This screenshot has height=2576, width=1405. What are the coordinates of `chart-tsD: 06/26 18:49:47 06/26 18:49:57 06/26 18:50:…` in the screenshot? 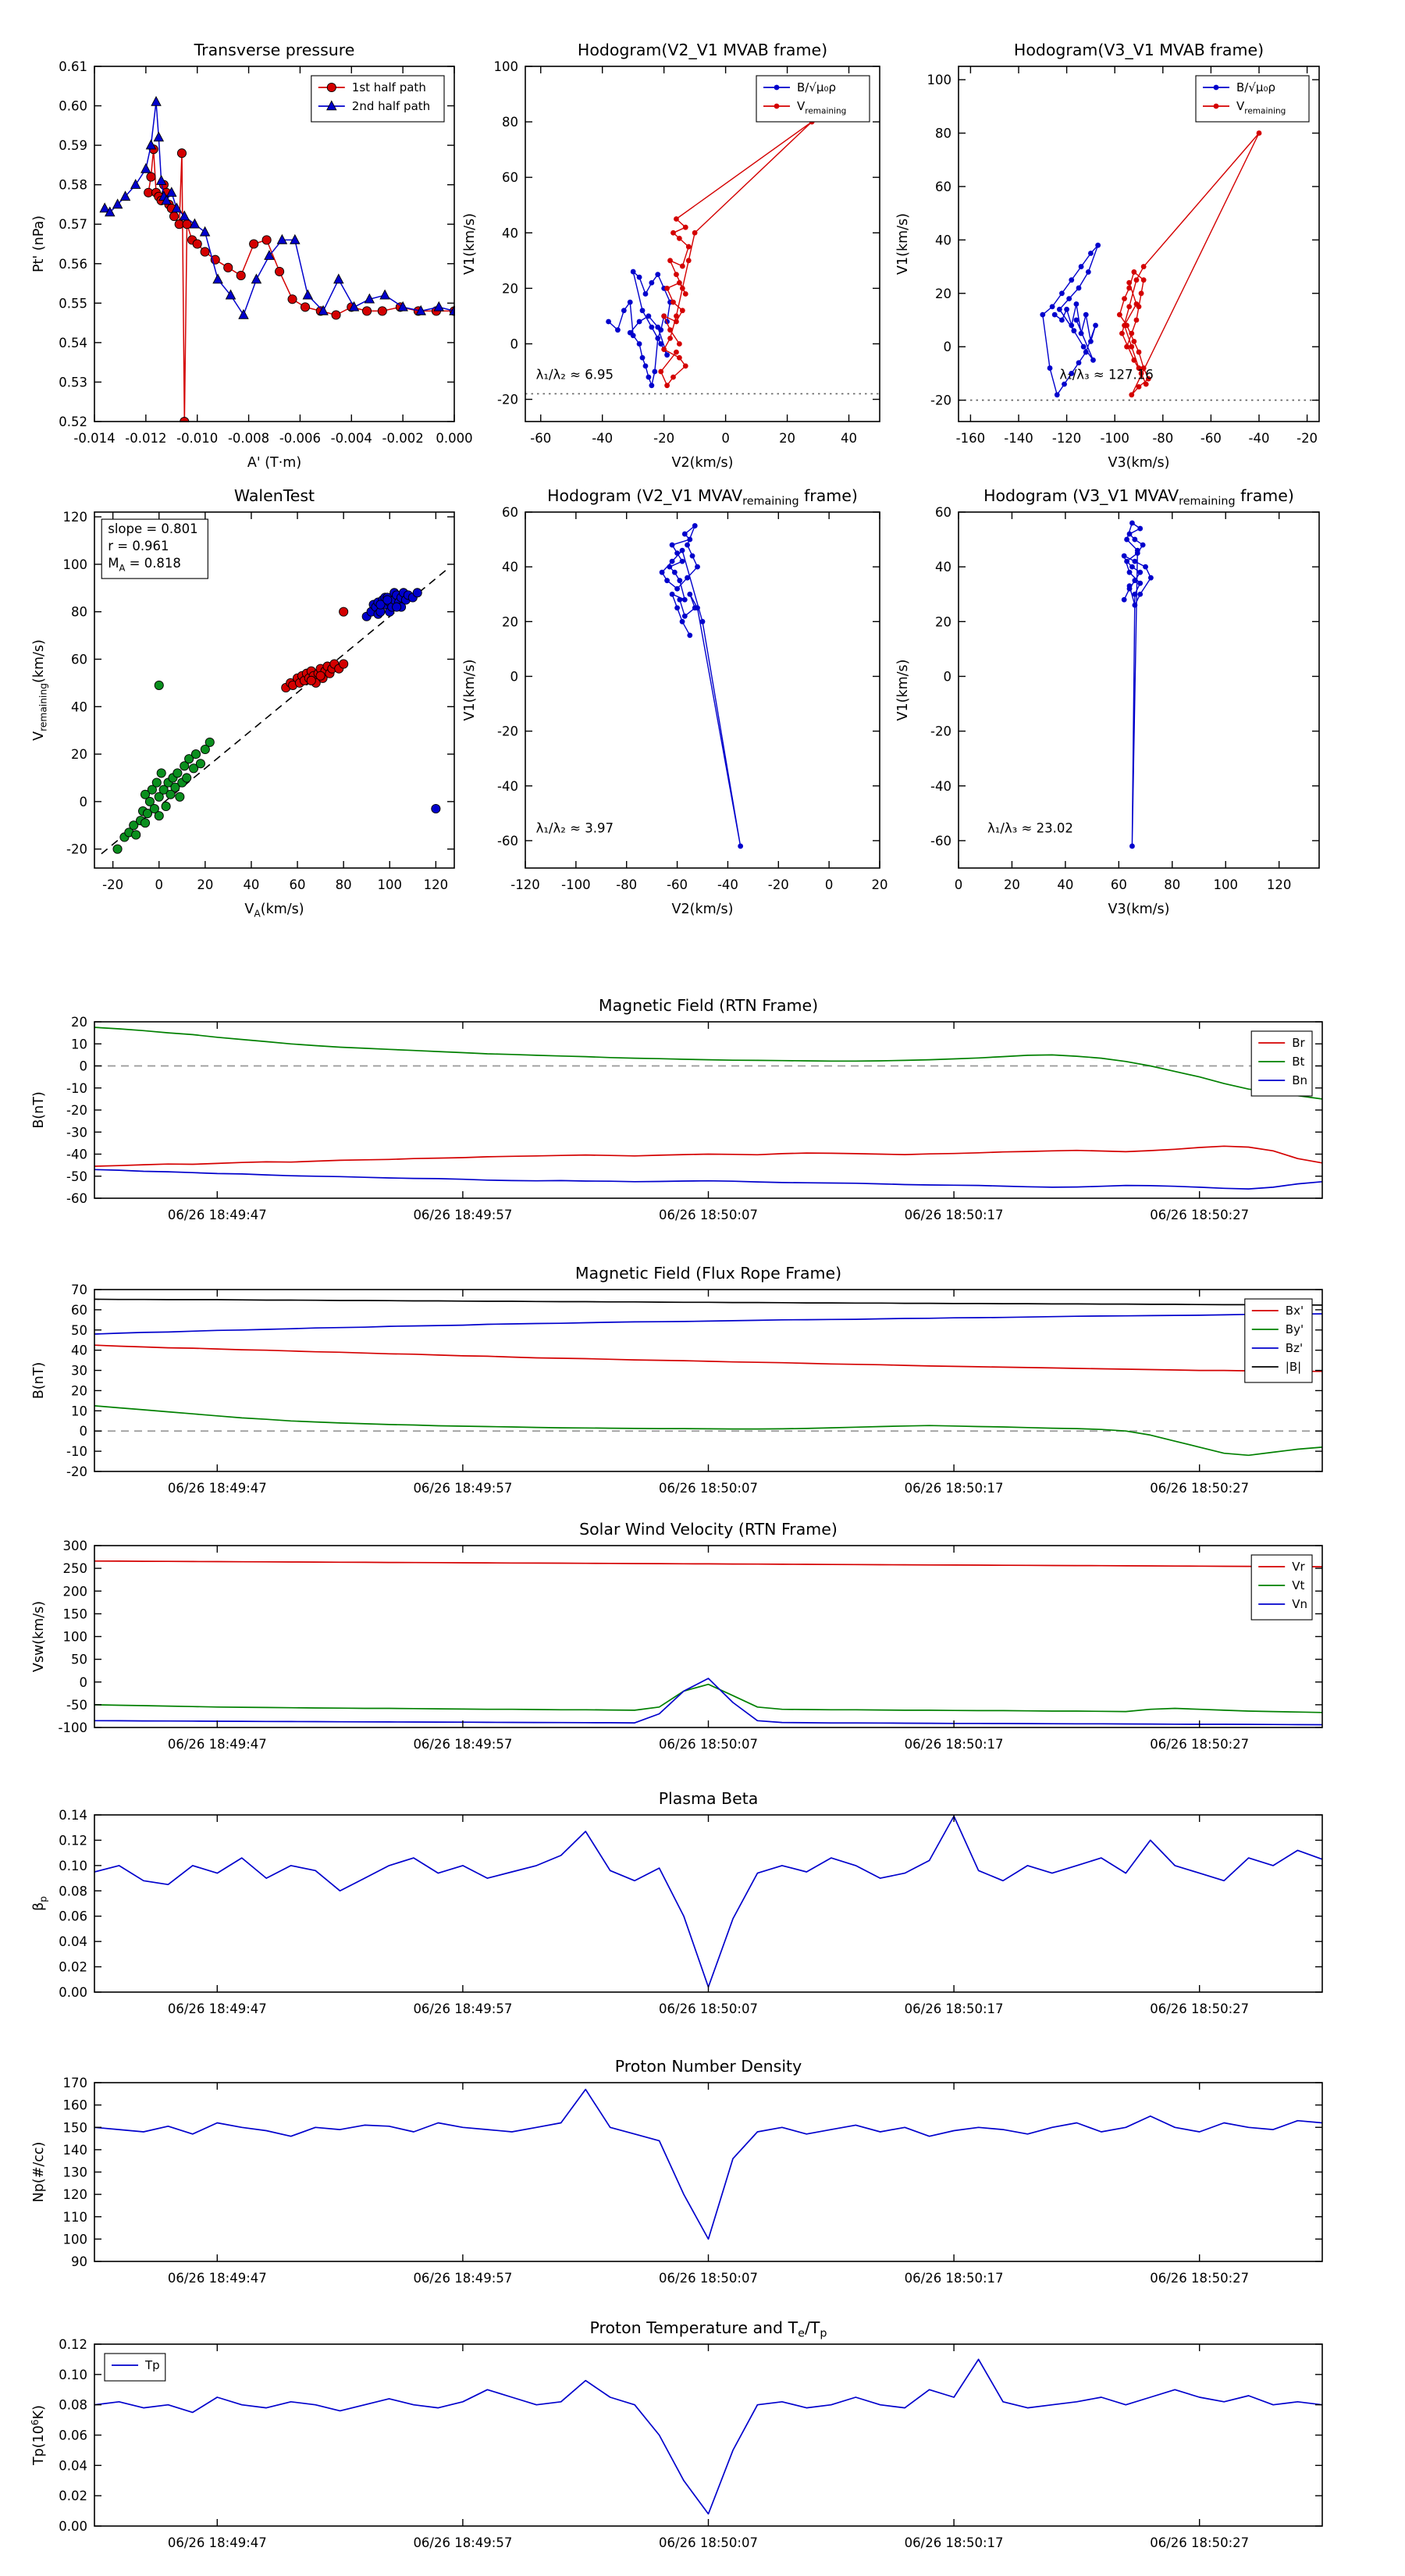 It's located at (677, 1902).